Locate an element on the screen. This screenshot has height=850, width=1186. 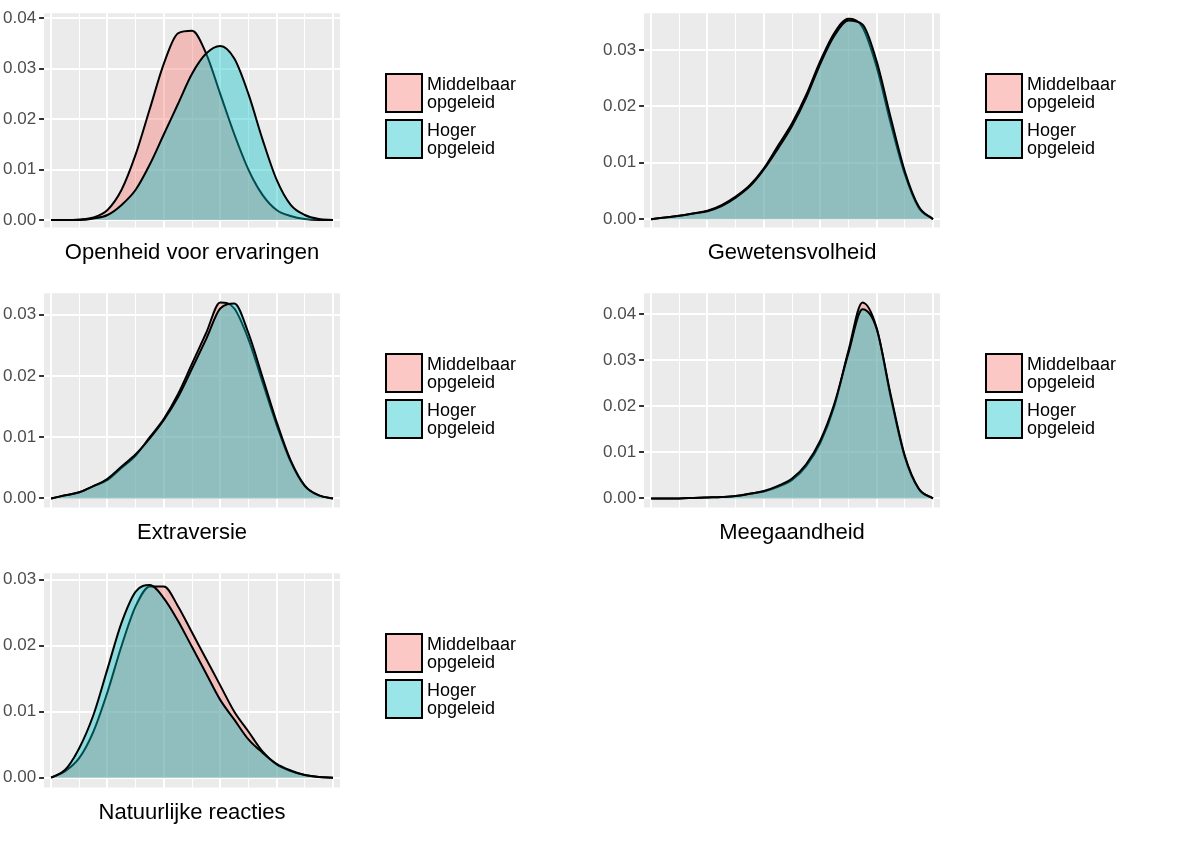
x-axis-title: Extraversie is located at coordinates (192, 531).